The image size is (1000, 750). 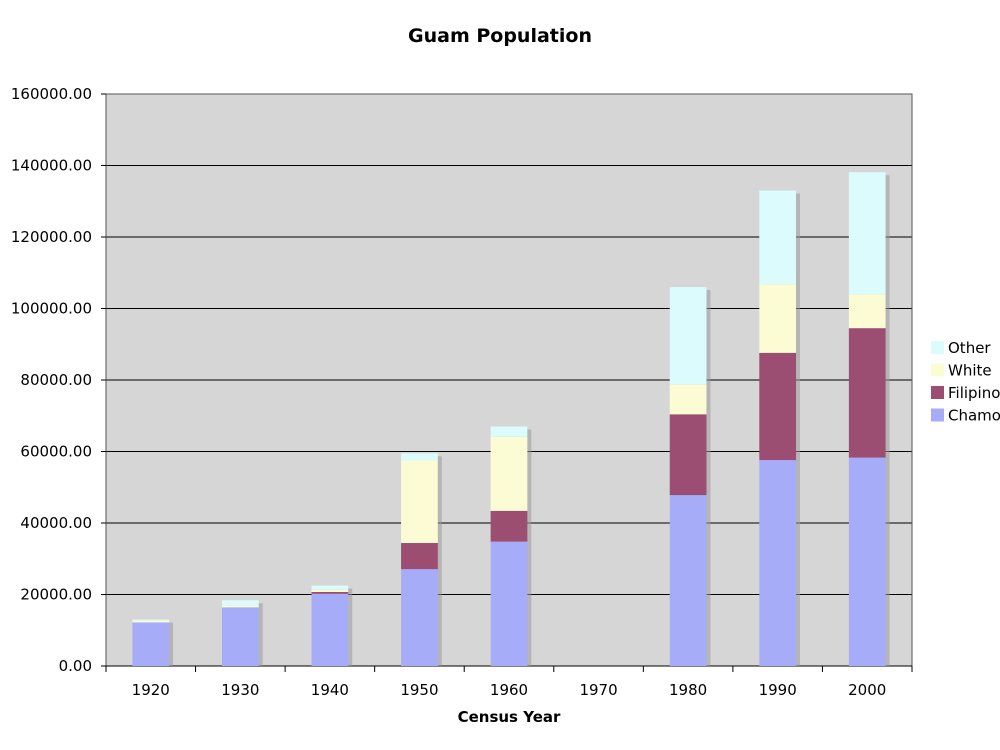 I want to click on x-tick-label: 1940, so click(x=330, y=690).